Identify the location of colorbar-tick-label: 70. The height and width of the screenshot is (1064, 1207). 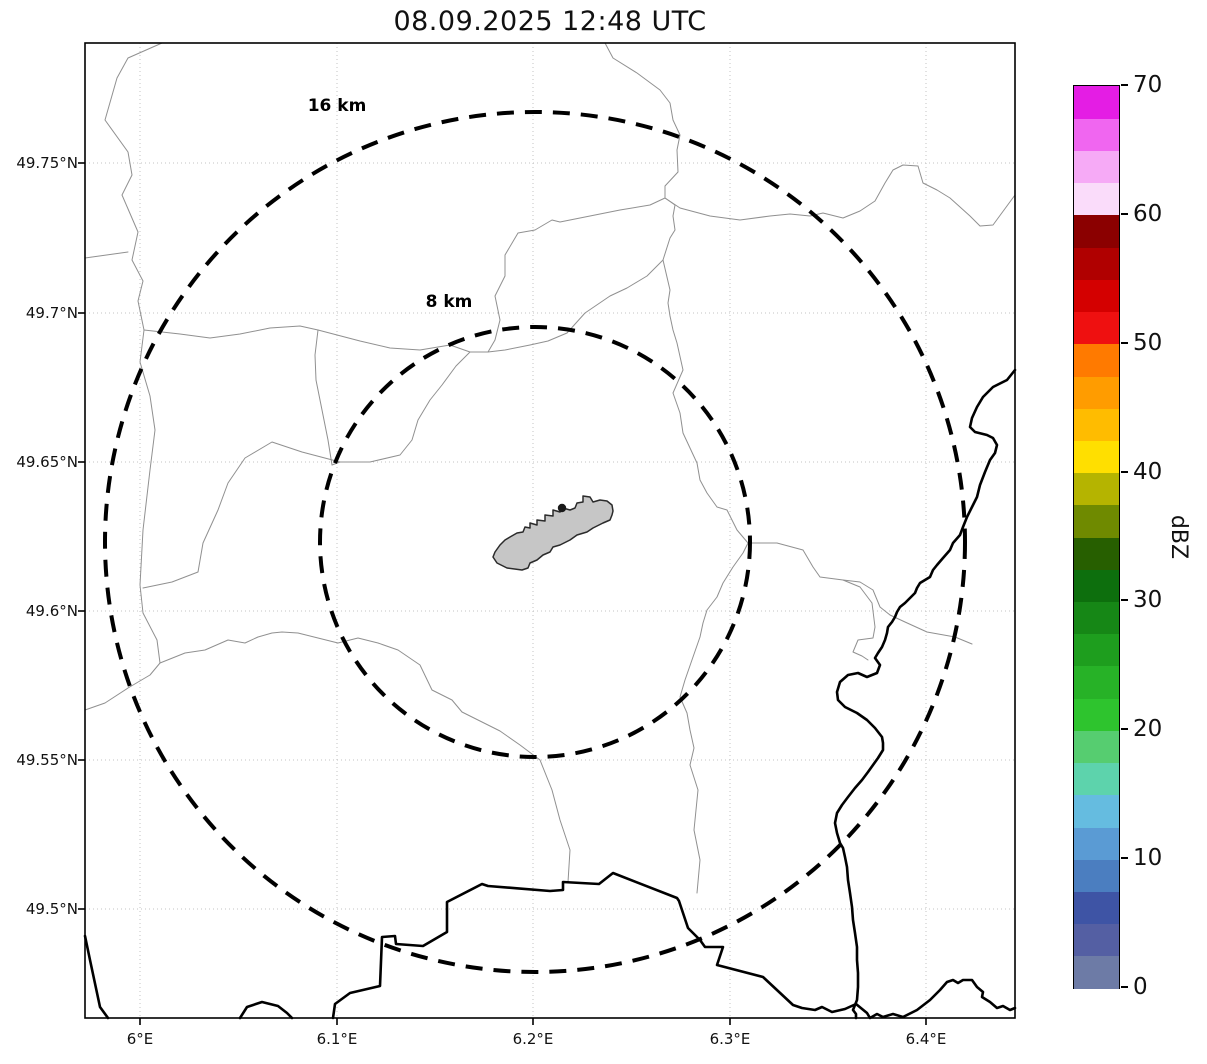
(1148, 85).